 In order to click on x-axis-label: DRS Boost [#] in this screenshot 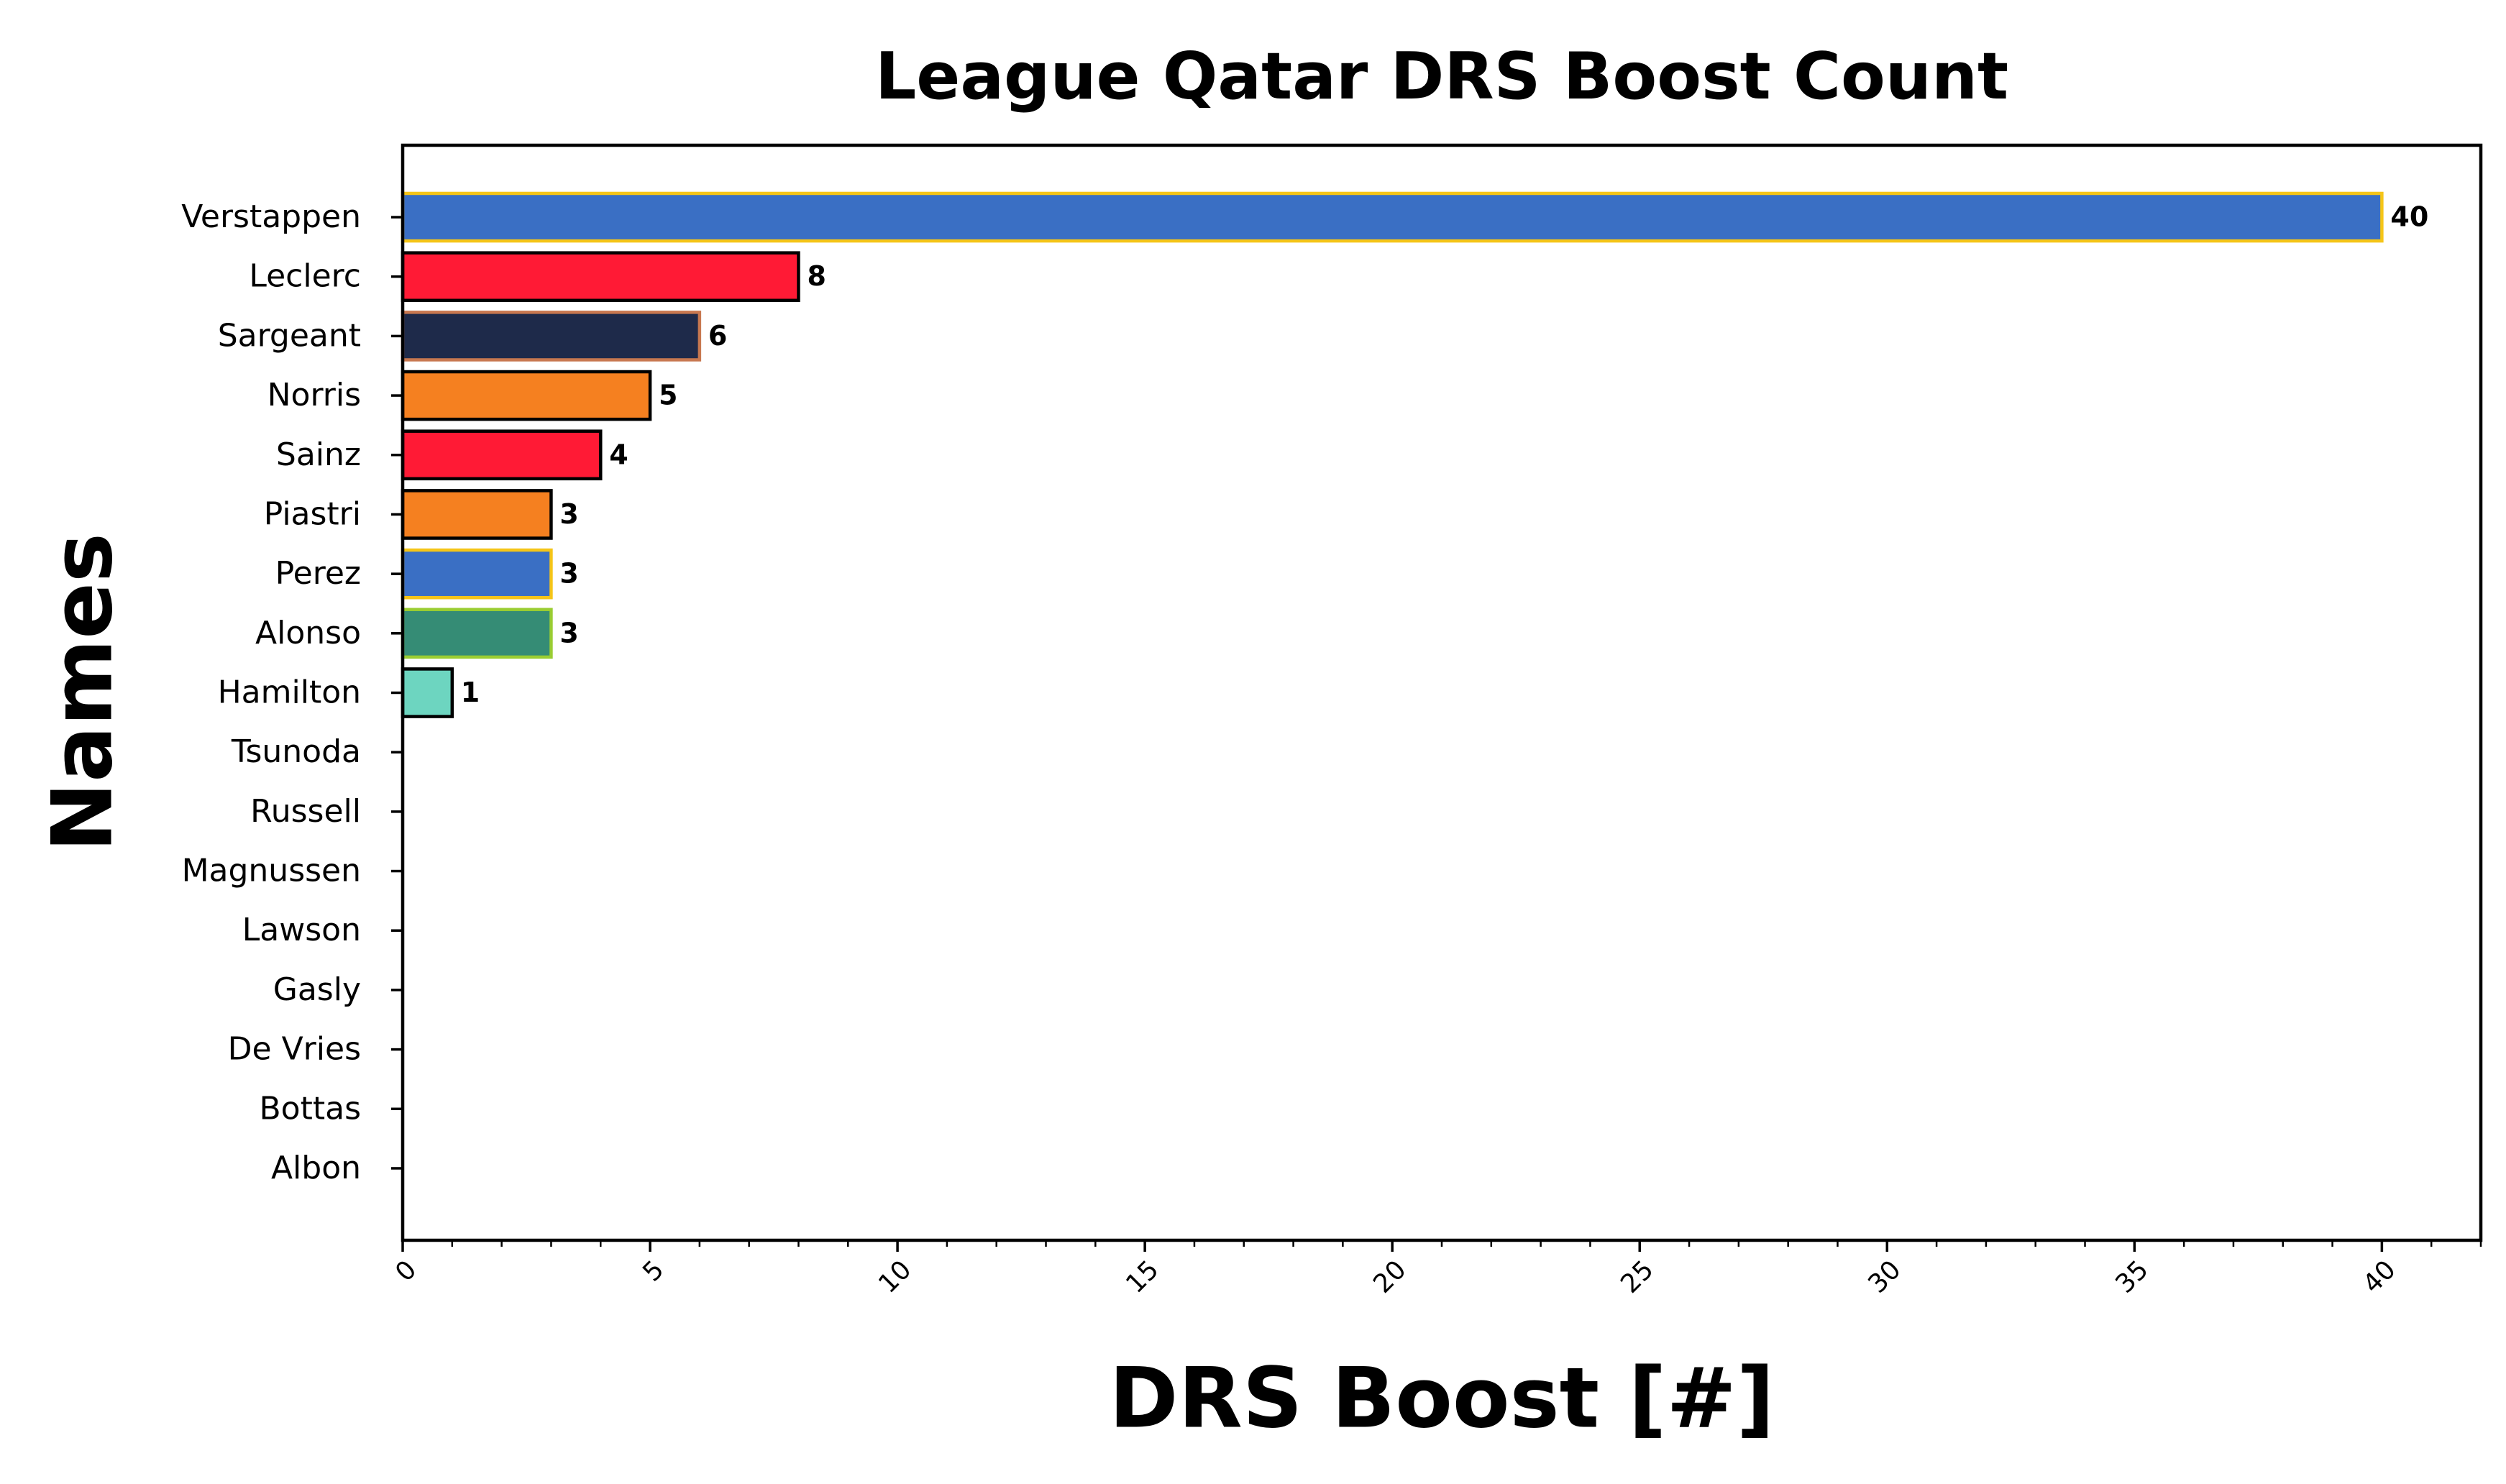, I will do `click(1441, 1398)`.